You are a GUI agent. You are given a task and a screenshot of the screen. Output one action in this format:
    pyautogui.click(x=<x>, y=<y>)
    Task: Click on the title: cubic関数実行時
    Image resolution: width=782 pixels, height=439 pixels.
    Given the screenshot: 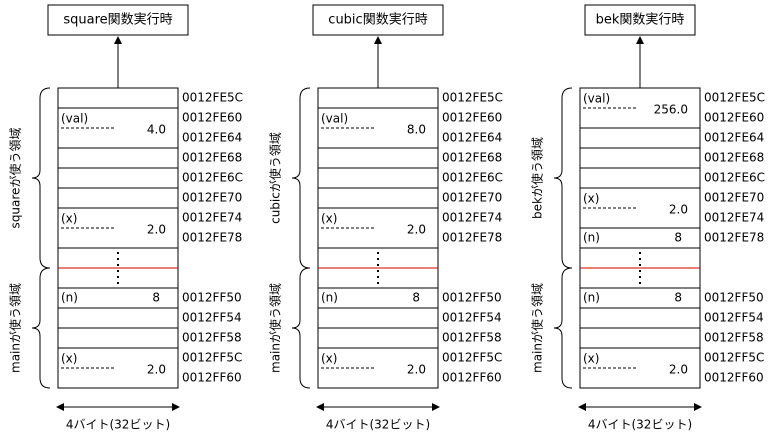 What is the action you would take?
    pyautogui.click(x=377, y=20)
    